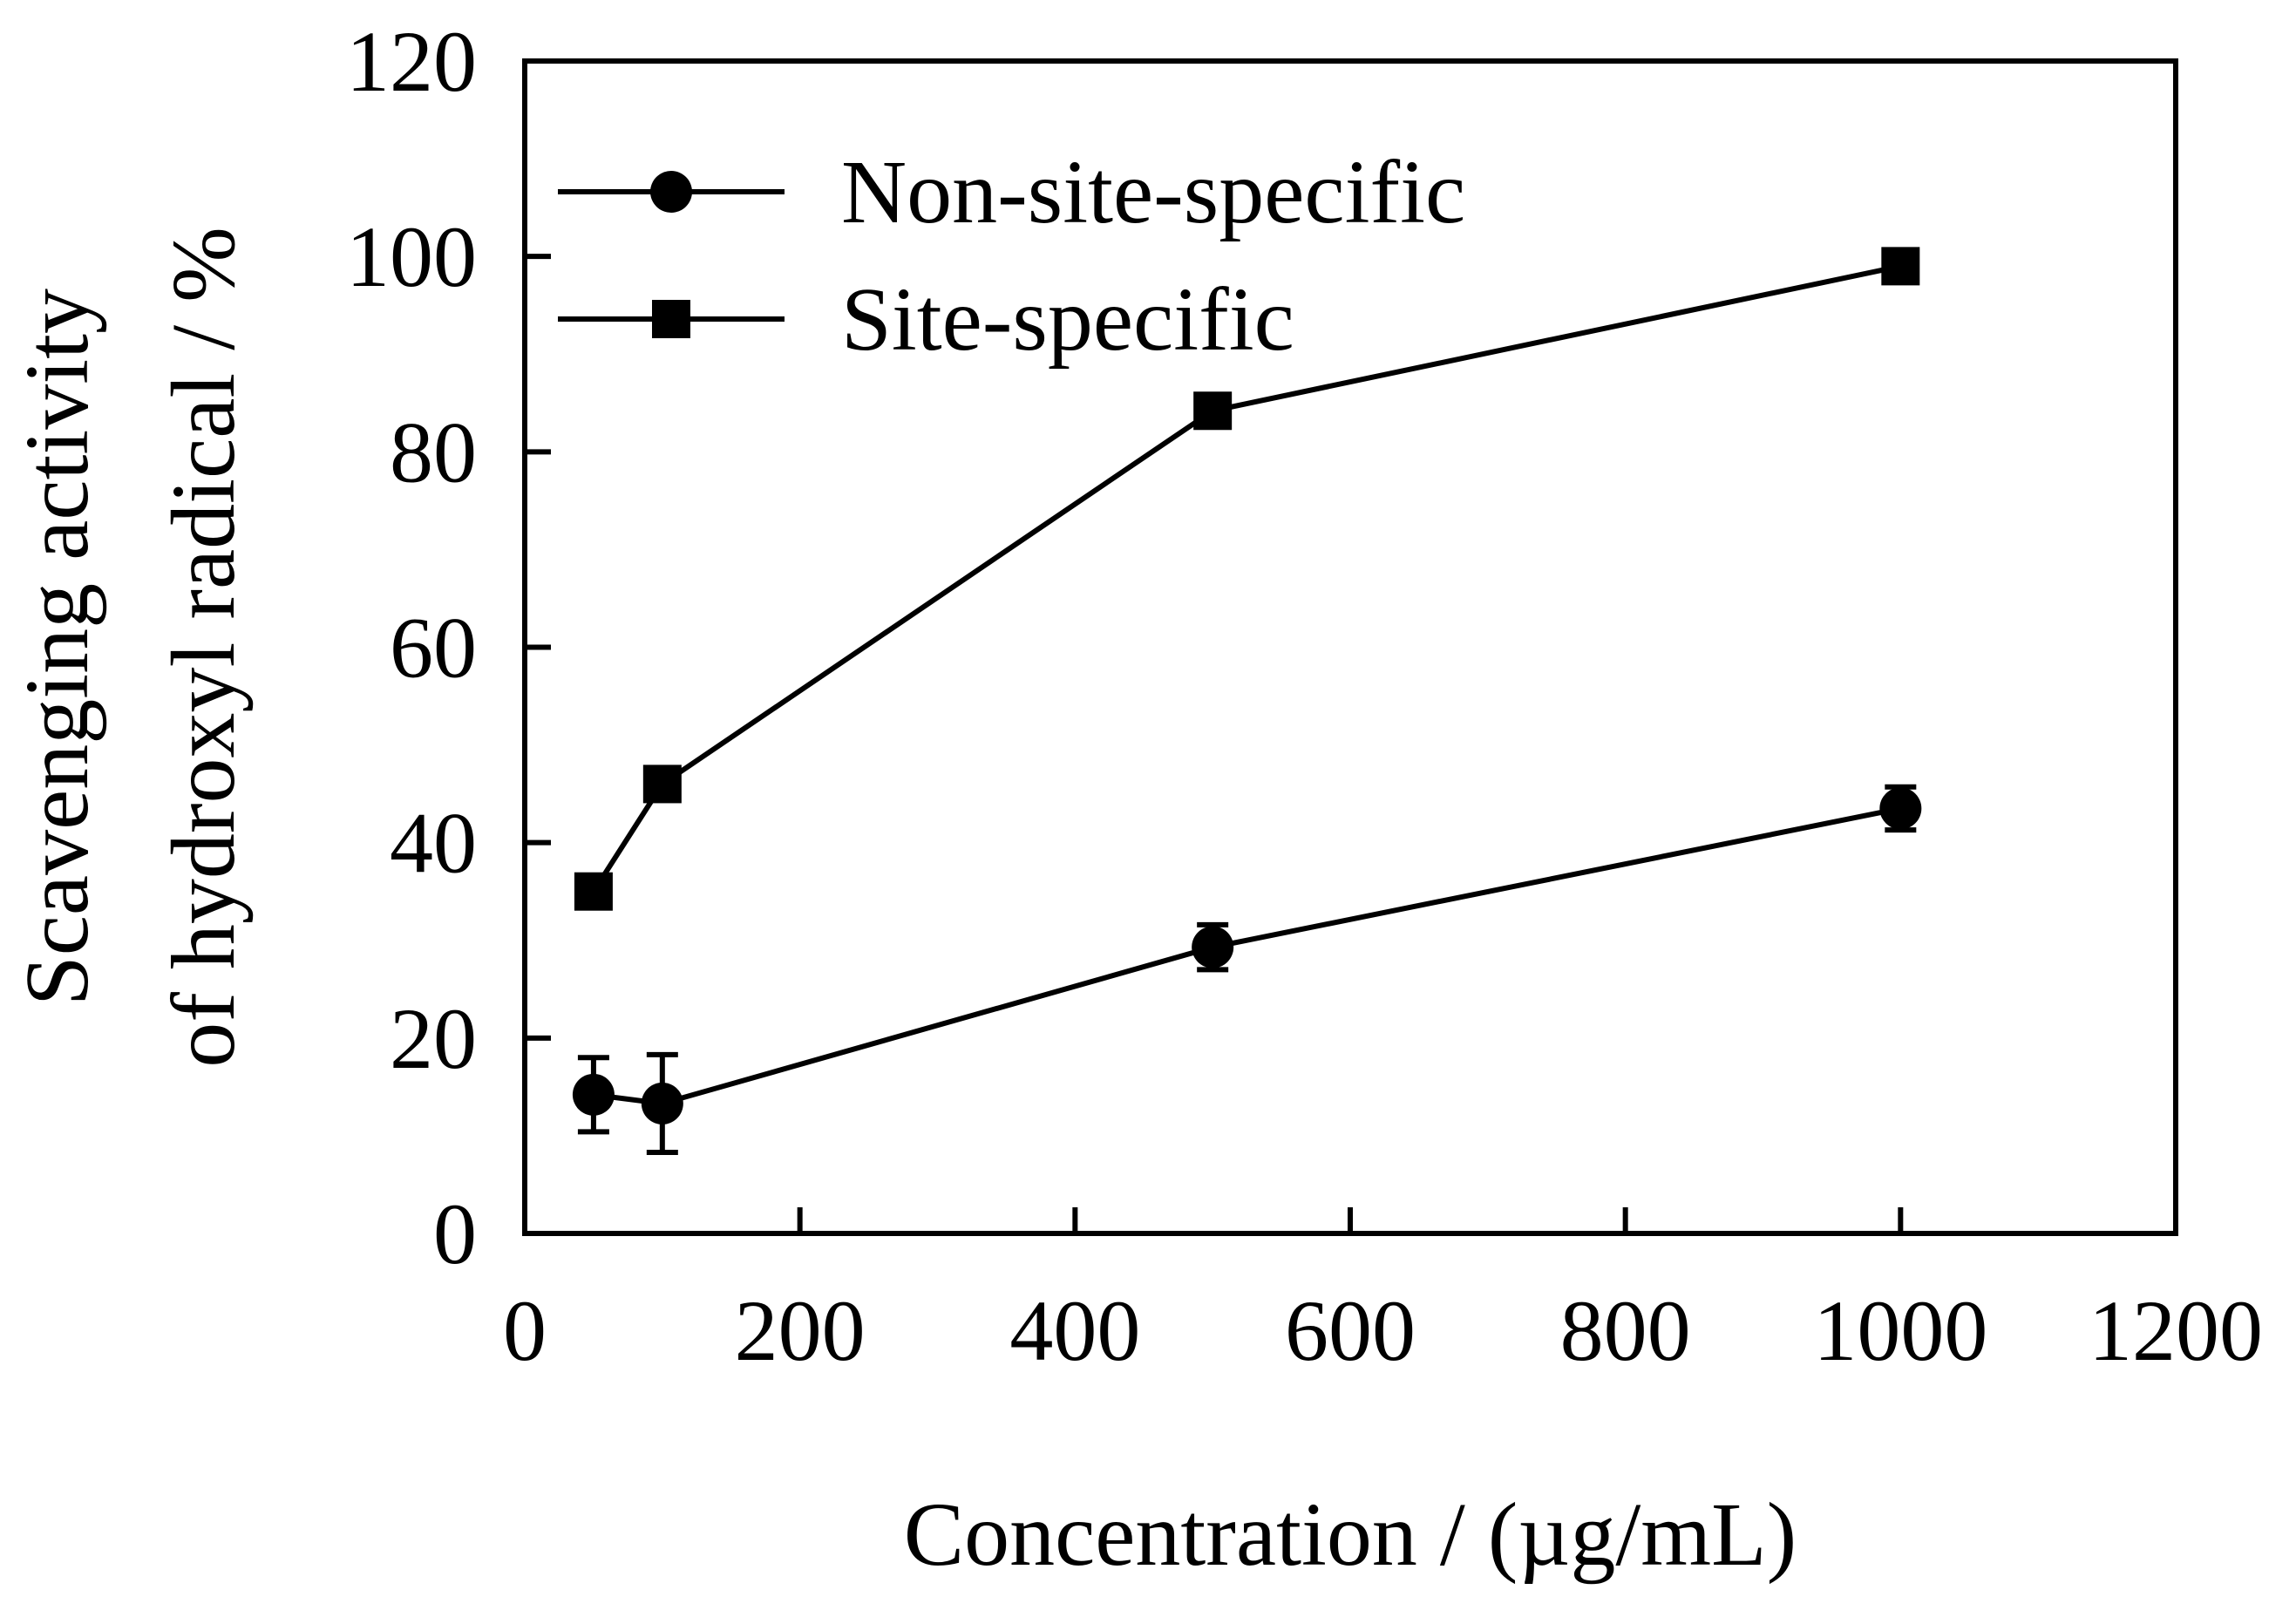  I want to click on y-tick-label: 60, so click(433, 648).